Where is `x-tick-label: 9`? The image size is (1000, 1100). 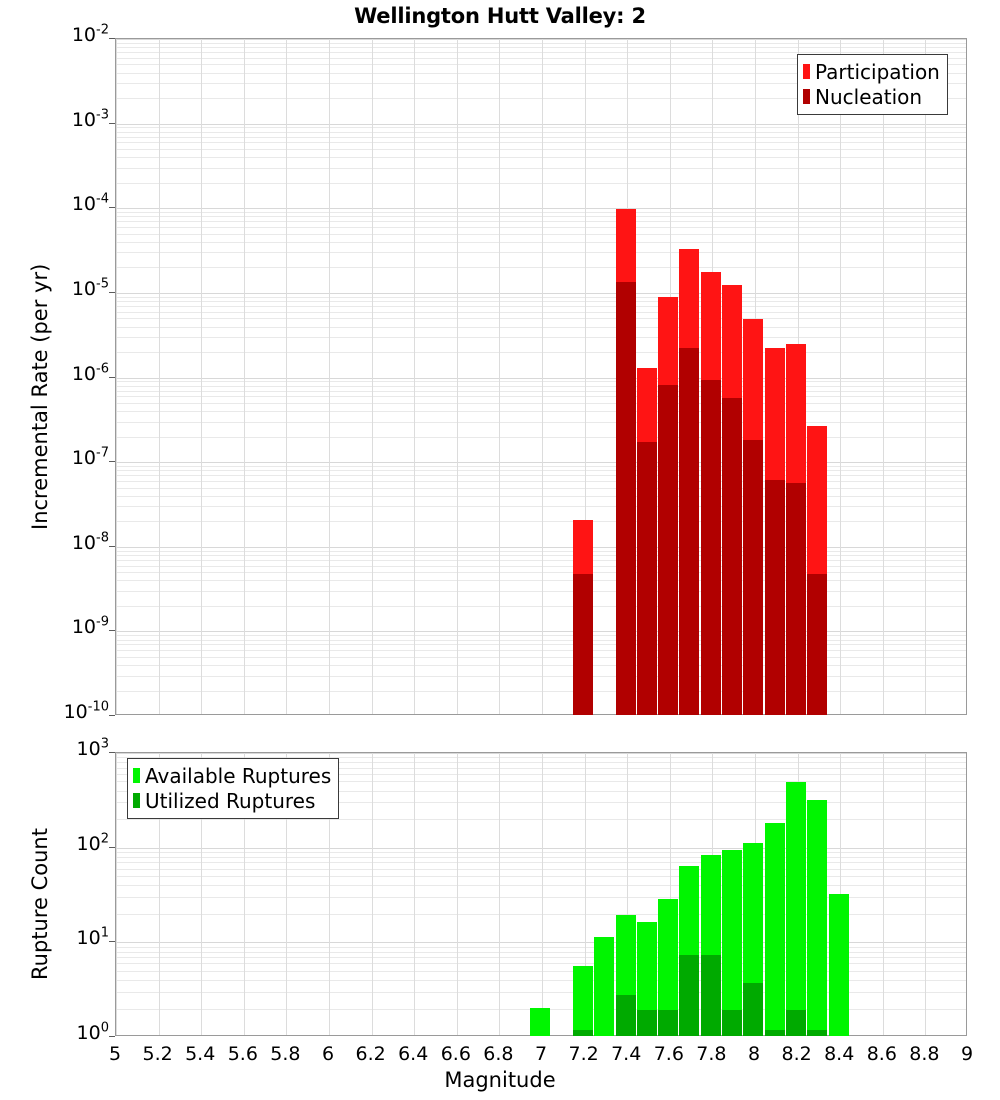 x-tick-label: 9 is located at coordinates (967, 1054).